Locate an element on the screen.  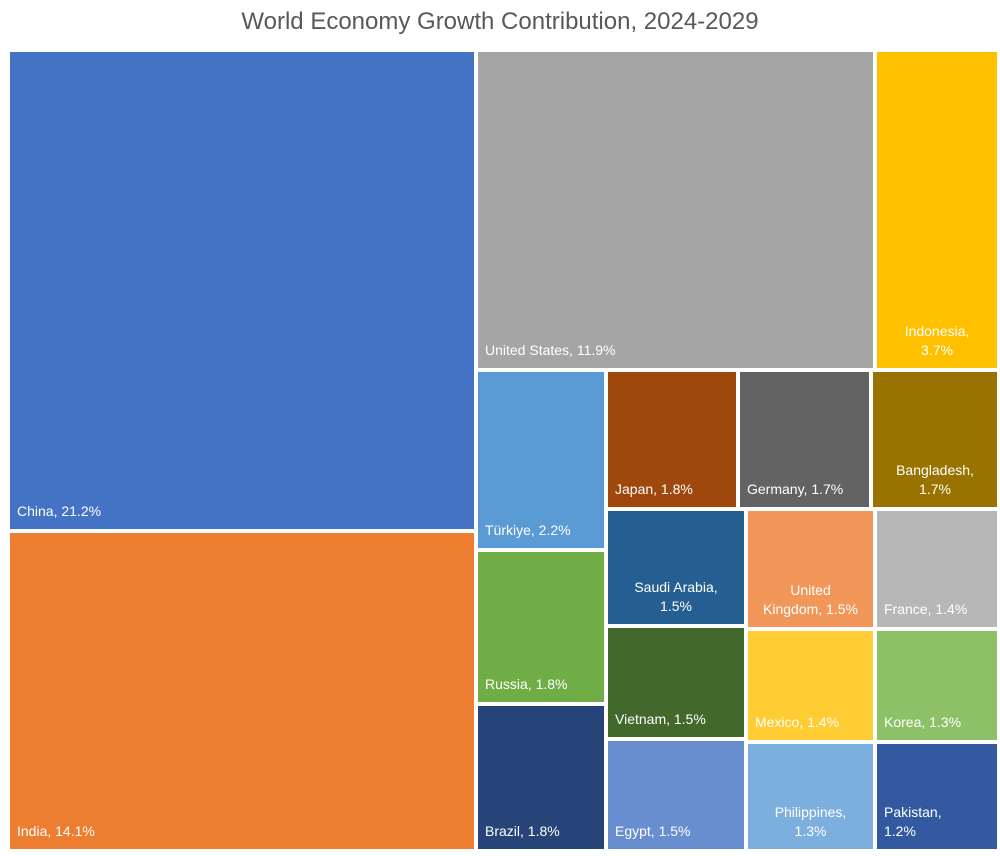
tile-label-russia: Russia, 1.8% is located at coordinates (526, 684).